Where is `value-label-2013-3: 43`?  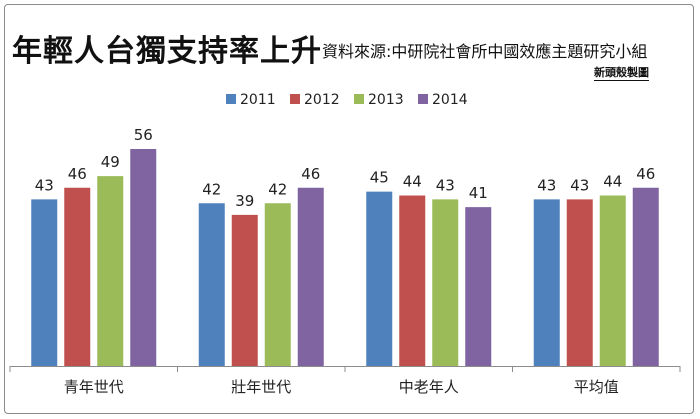
value-label-2013-3: 43 is located at coordinates (445, 185).